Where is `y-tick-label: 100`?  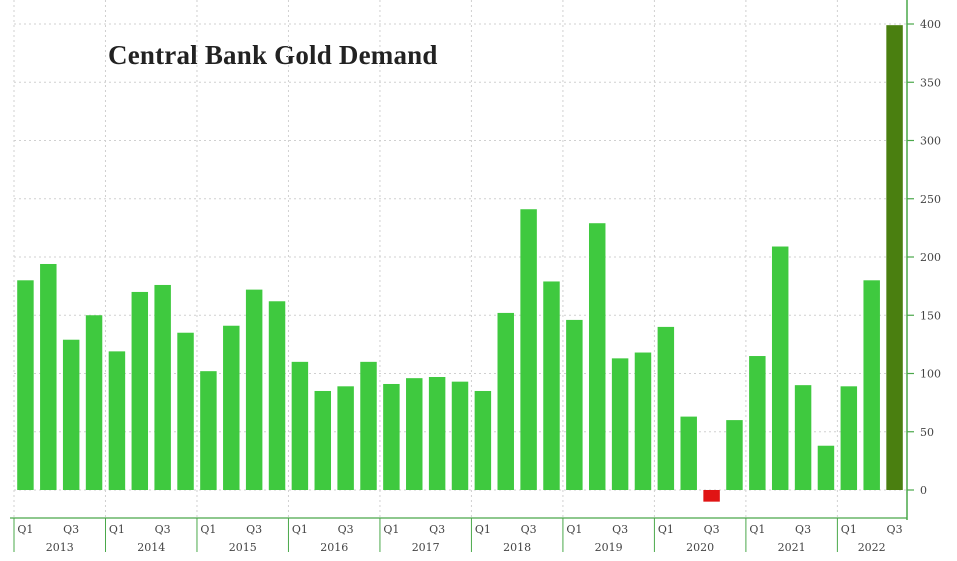 y-tick-label: 100 is located at coordinates (930, 374).